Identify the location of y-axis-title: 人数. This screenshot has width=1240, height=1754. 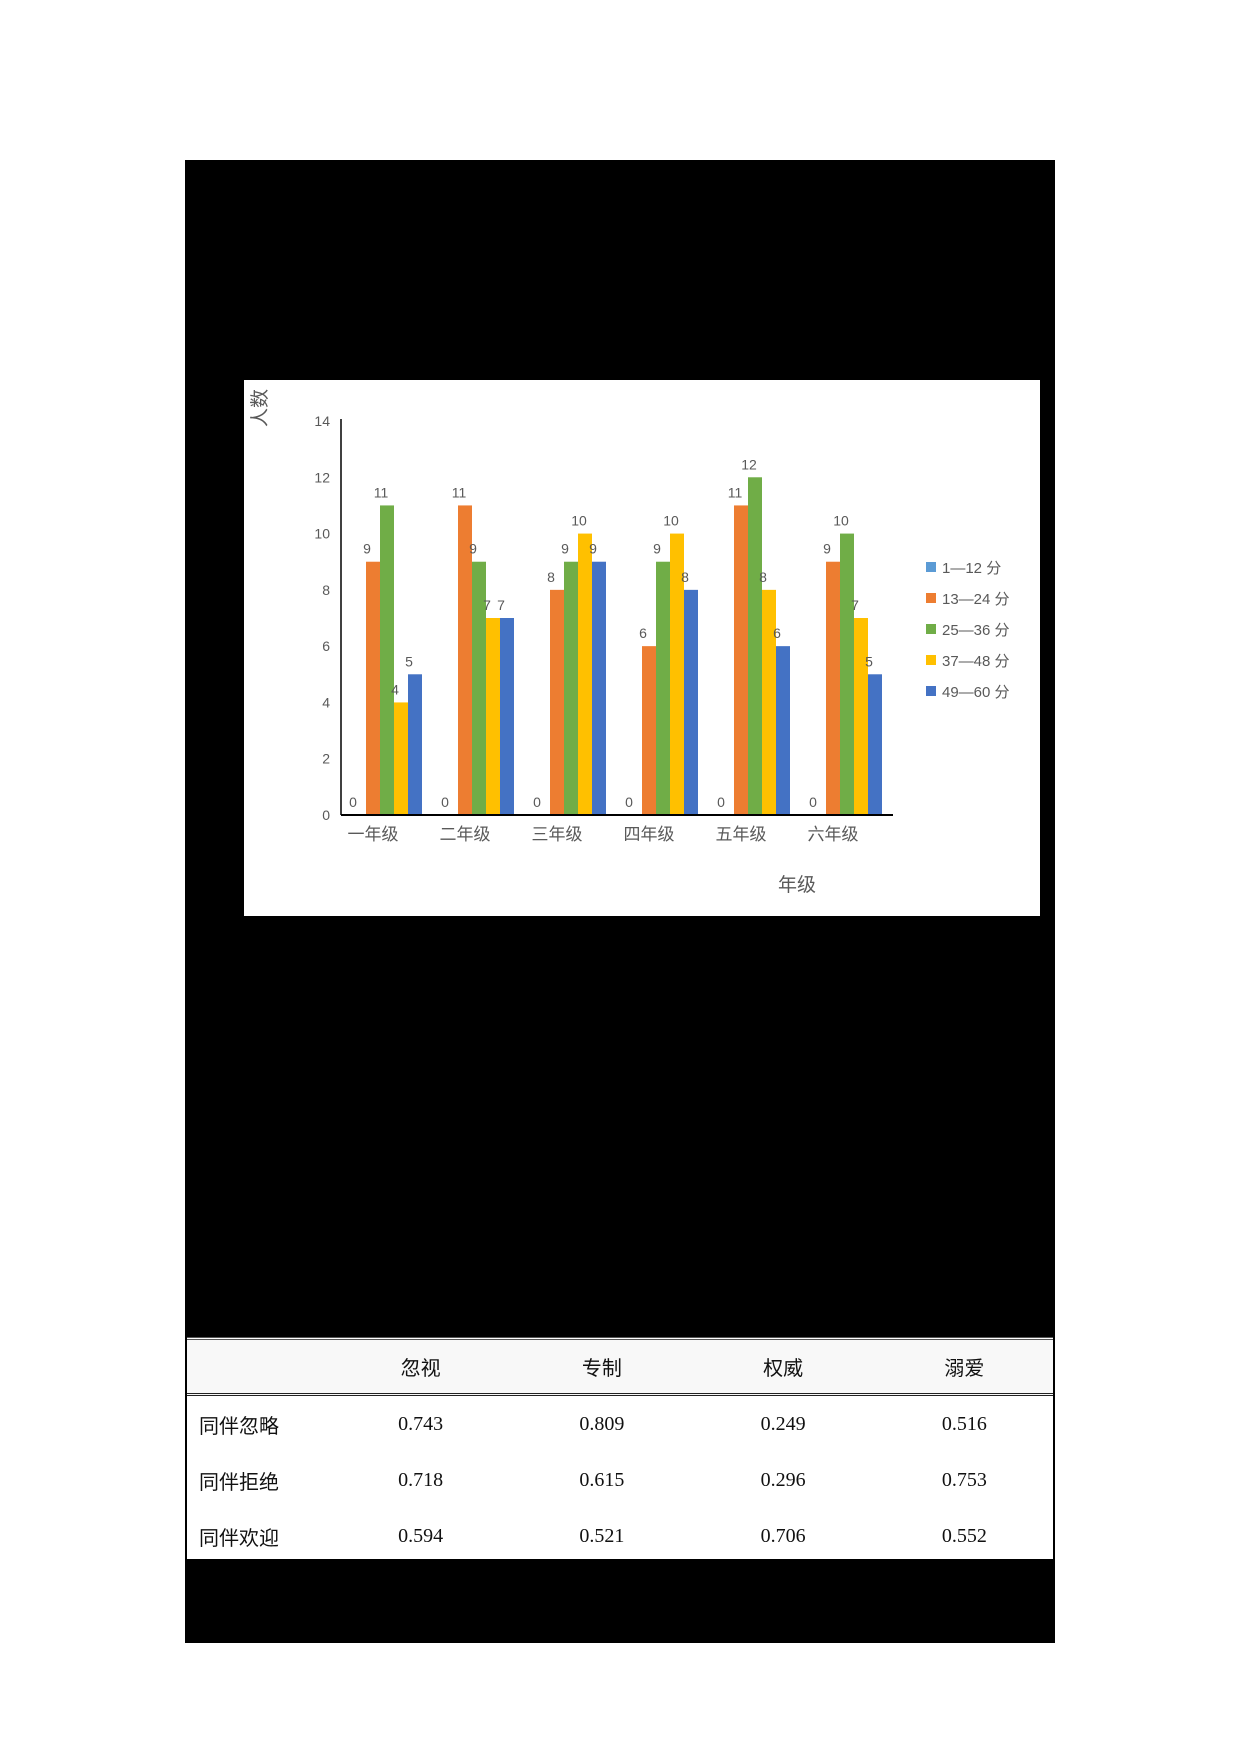
(260, 408).